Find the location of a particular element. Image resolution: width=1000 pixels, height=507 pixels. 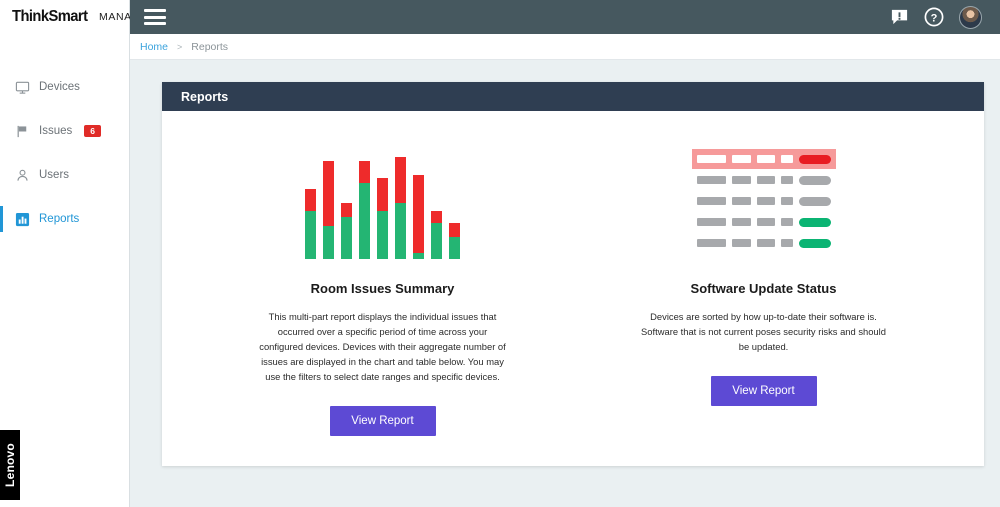

sidebar-item-devices: Devices is located at coordinates (64, 87).